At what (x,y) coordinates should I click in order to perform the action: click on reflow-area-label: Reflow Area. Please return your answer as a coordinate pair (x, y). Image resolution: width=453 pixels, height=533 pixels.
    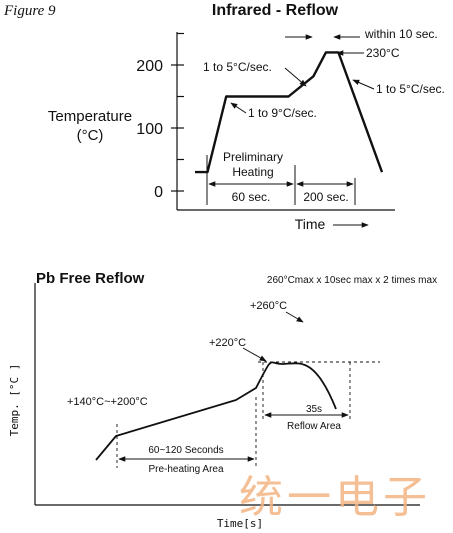
    Looking at the image, I should click on (314, 426).